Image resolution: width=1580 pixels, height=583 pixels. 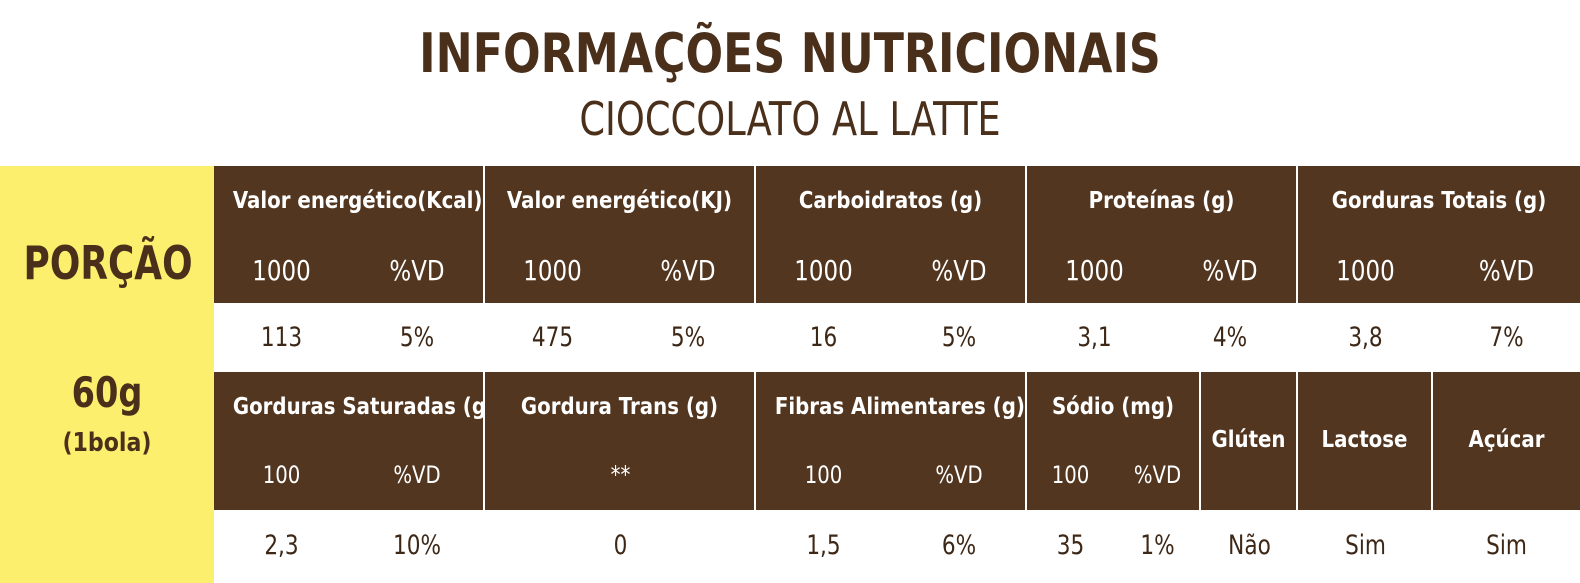 What do you see at coordinates (355, 441) in the screenshot?
I see `header-saturated-fat: Gorduras Saturadas (g) 100 %VD` at bounding box center [355, 441].